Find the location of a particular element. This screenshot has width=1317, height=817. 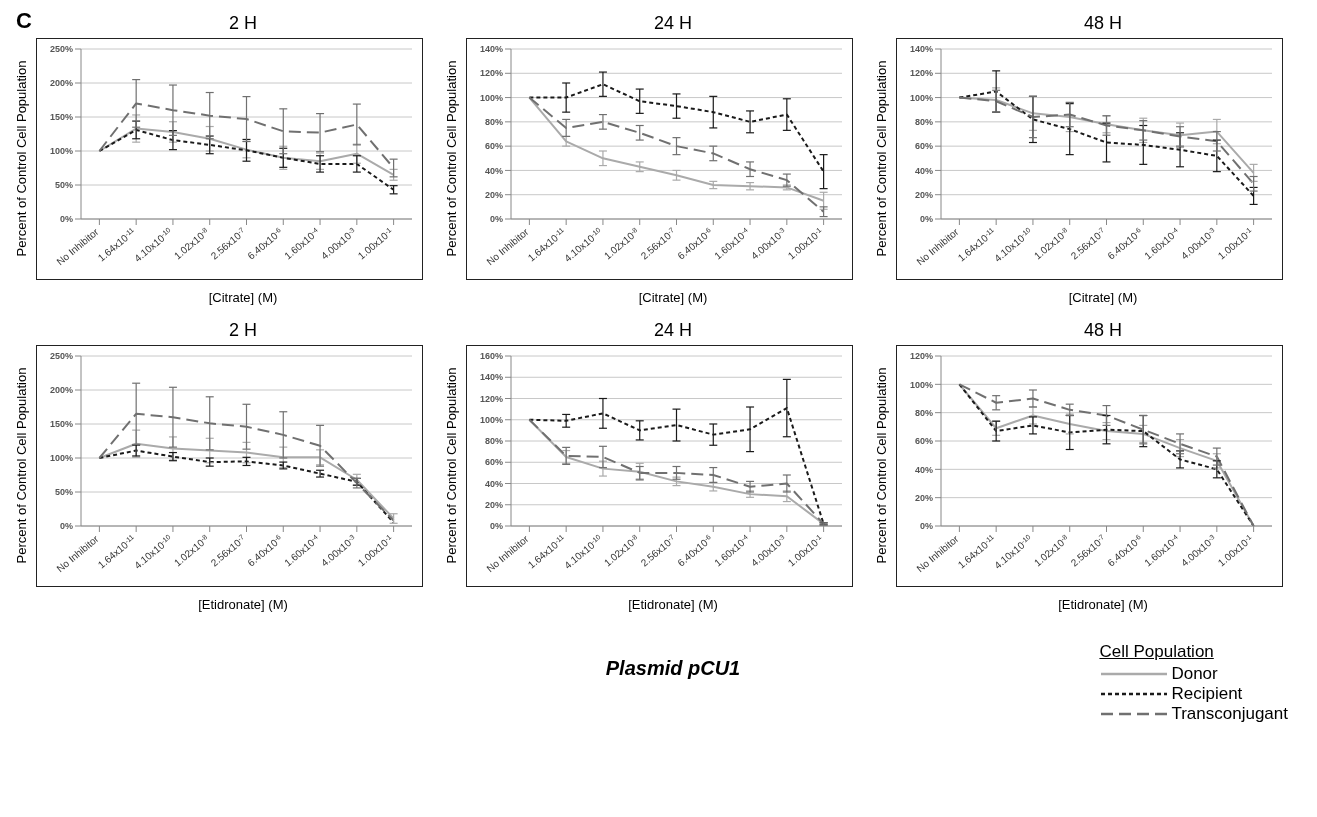

text: Plasmid pCU1 is located at coordinates (673, 668).